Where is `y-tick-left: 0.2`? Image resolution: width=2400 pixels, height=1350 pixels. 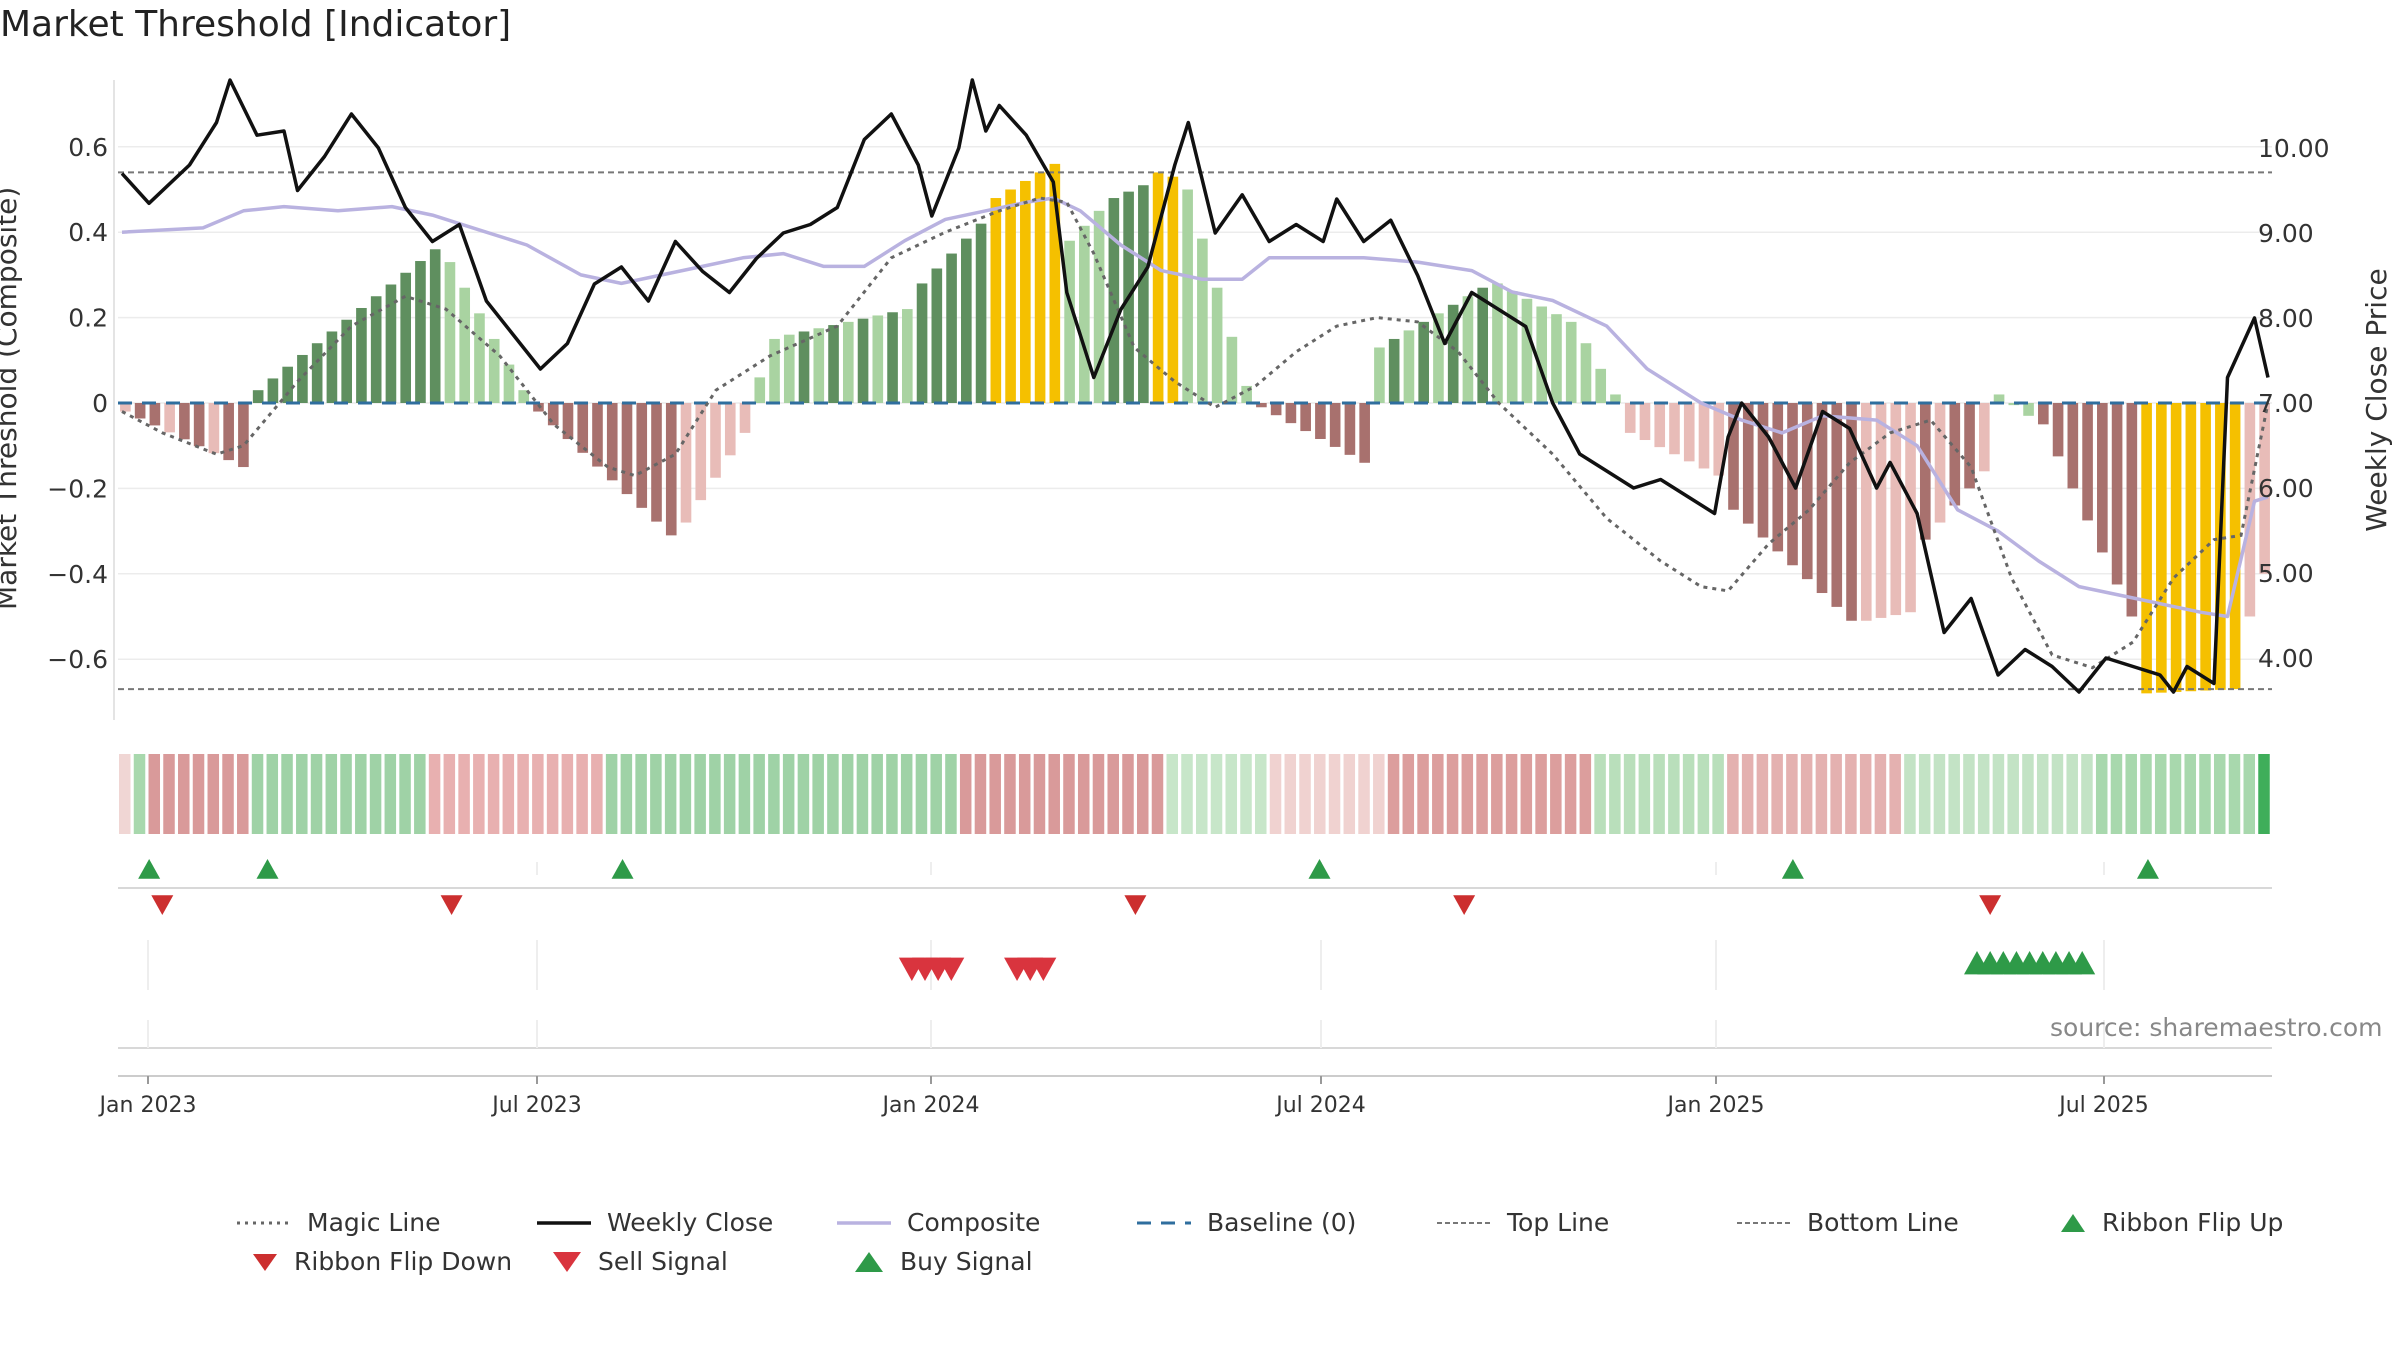
y-tick-left: 0.2 is located at coordinates (88, 318).